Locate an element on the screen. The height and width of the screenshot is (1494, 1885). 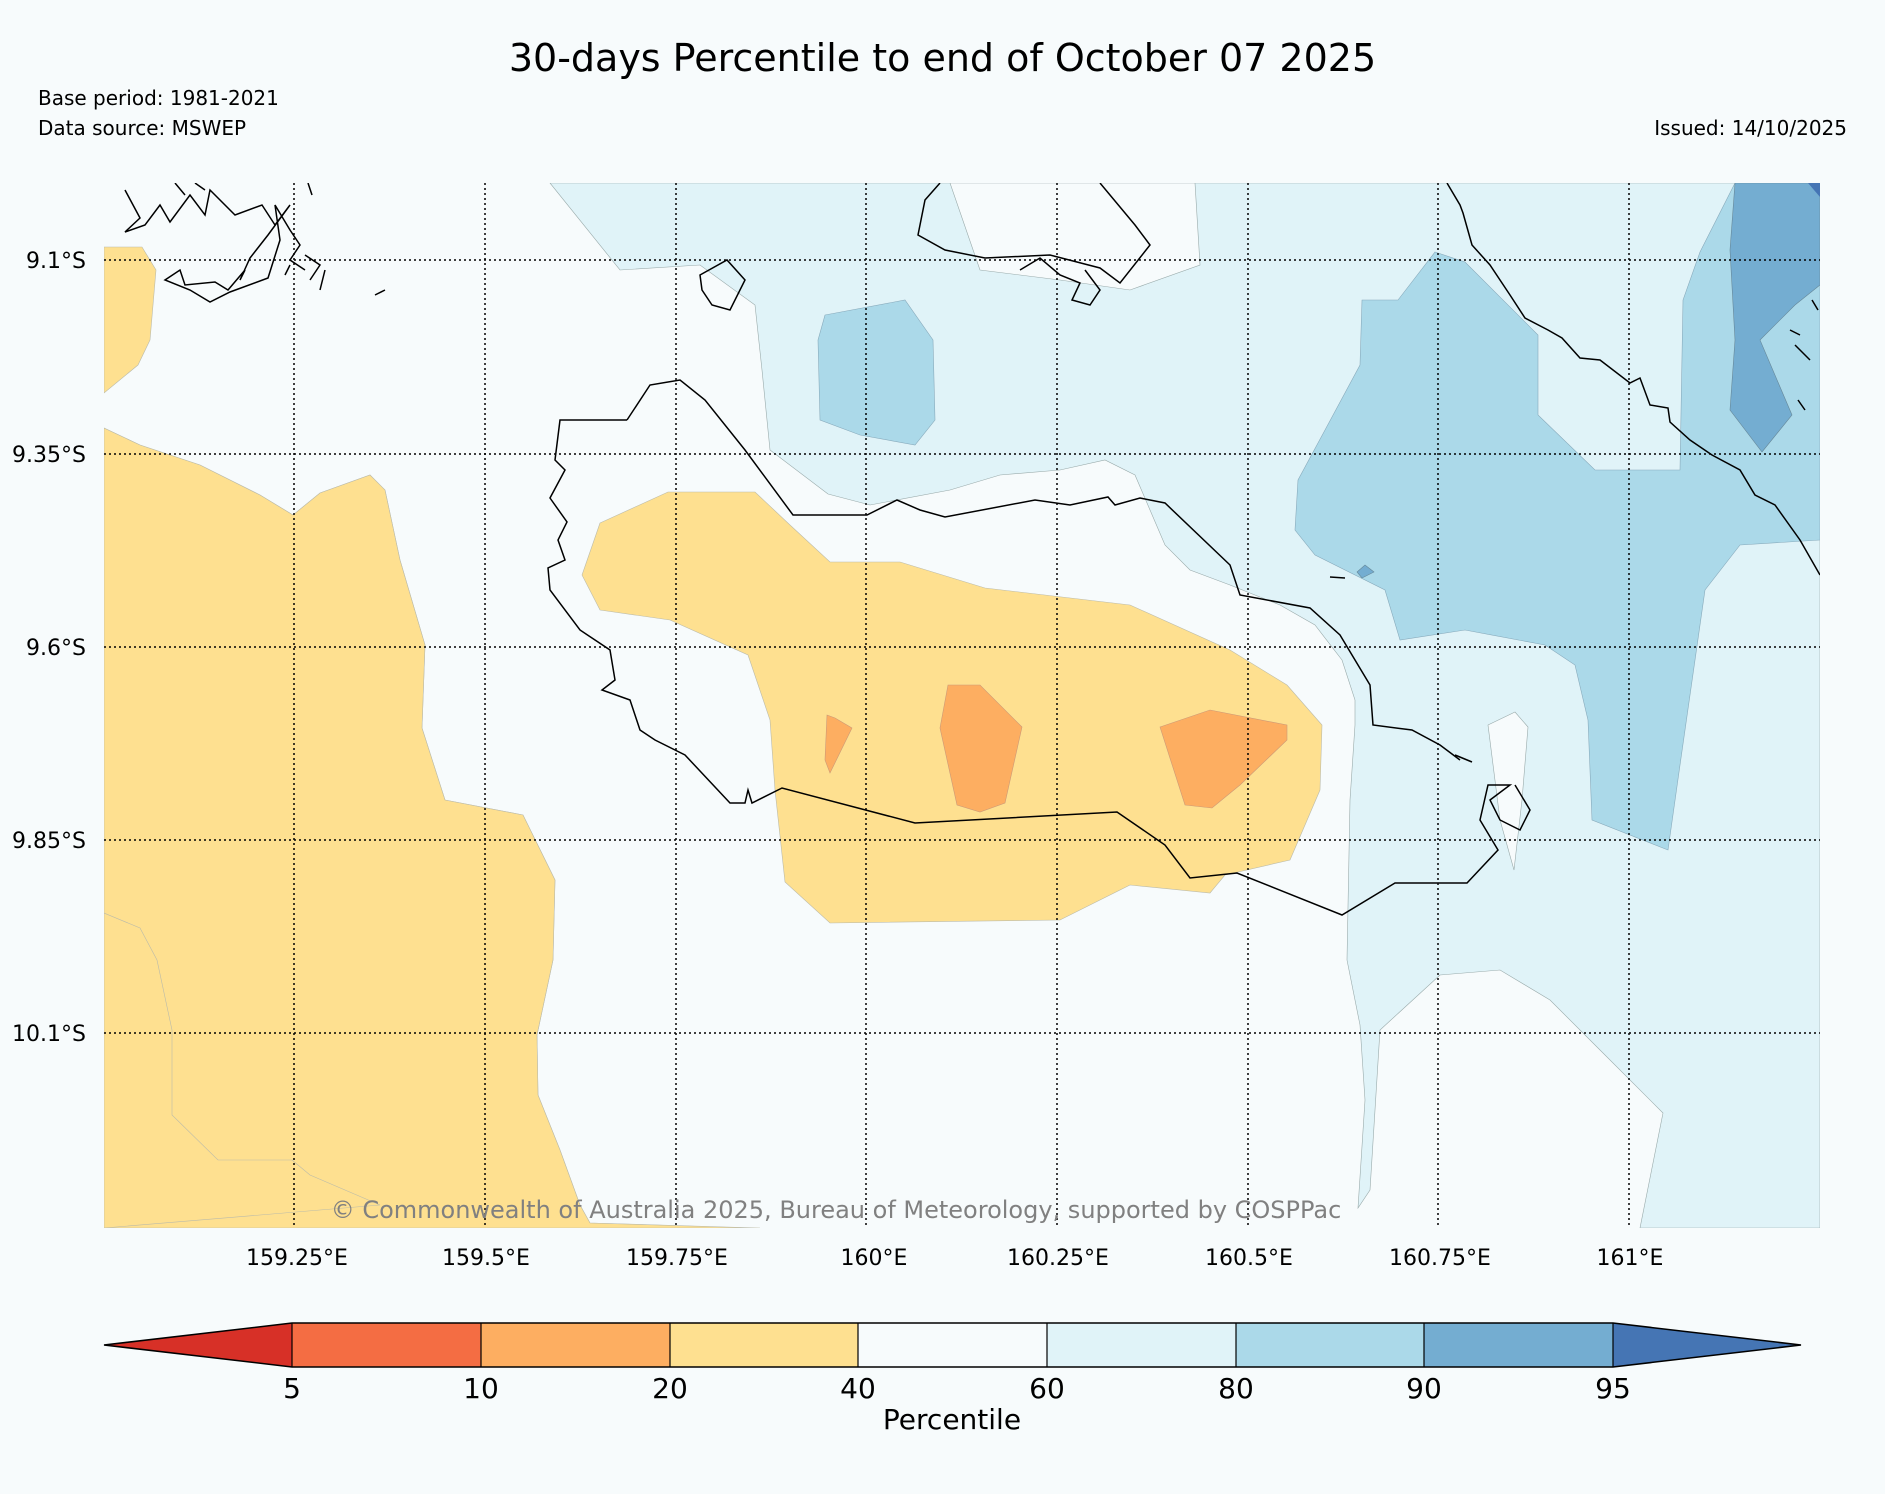
coastline-nw-islets is located at coordinates (280, 239).